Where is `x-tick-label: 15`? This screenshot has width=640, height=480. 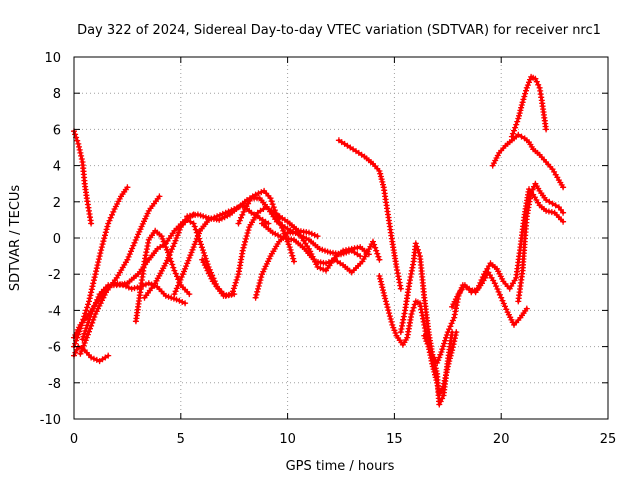 x-tick-label: 15 is located at coordinates (394, 439).